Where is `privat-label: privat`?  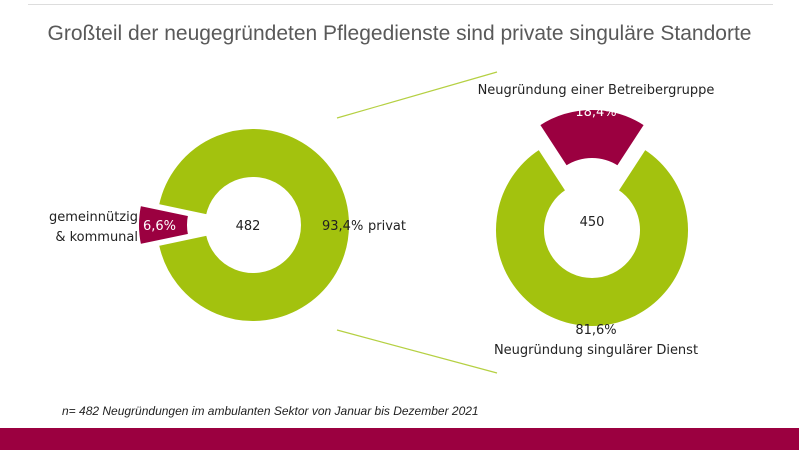
privat-label: privat is located at coordinates (387, 226).